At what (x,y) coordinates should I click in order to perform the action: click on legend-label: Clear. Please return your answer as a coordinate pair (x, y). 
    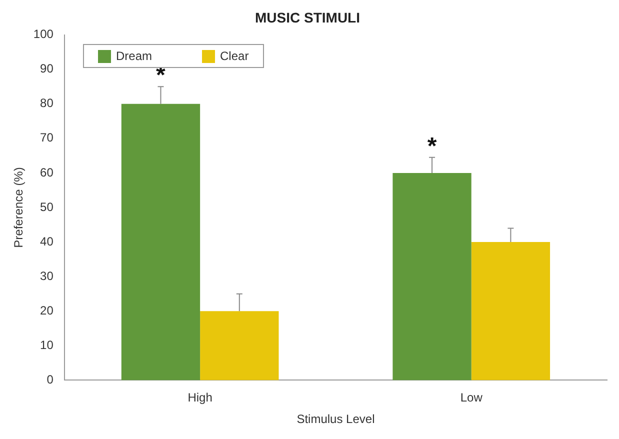
    Looking at the image, I should click on (234, 56).